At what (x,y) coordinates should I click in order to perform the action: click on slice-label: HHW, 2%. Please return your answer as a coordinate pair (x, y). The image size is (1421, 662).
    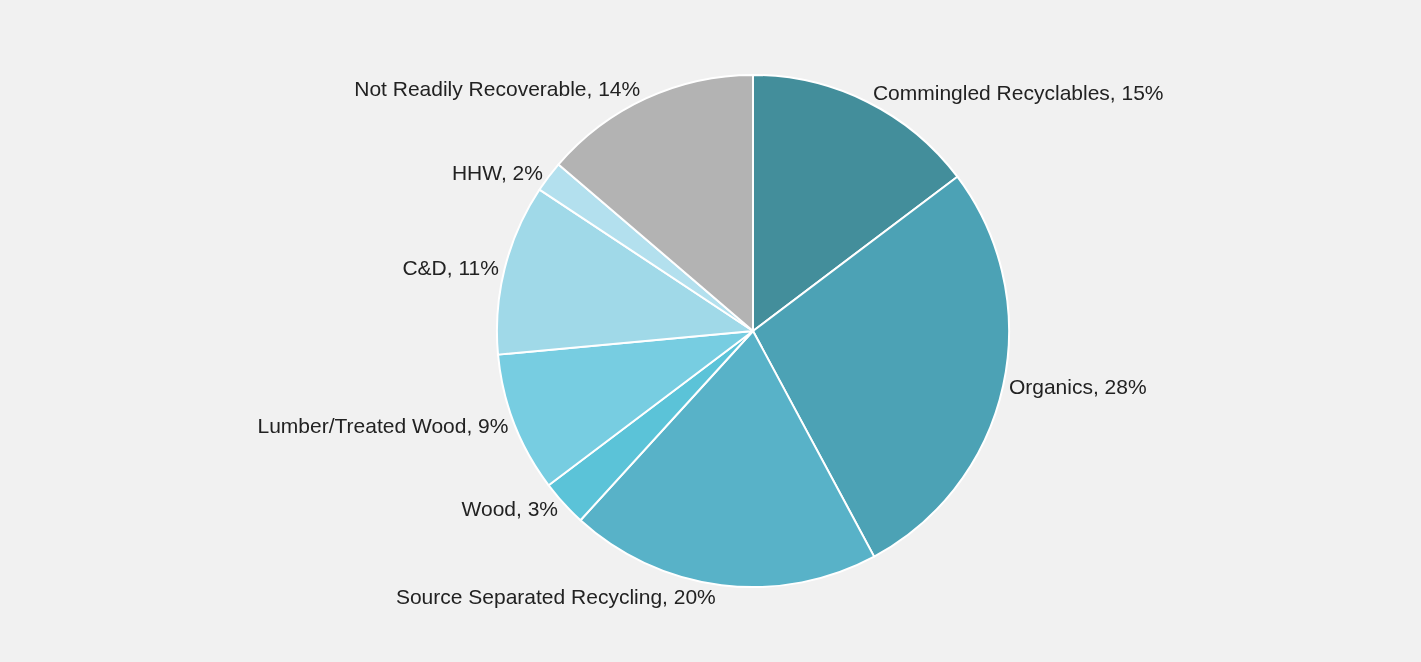
    Looking at the image, I should click on (497, 172).